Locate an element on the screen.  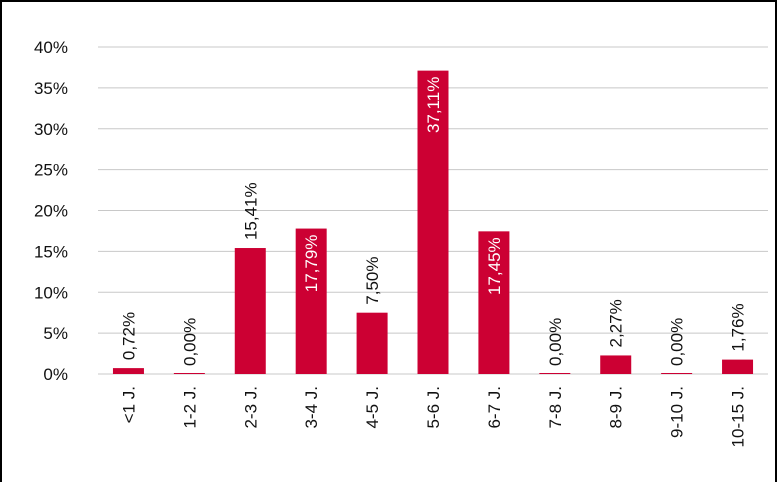
data-label: 17,79% is located at coordinates (311, 264).